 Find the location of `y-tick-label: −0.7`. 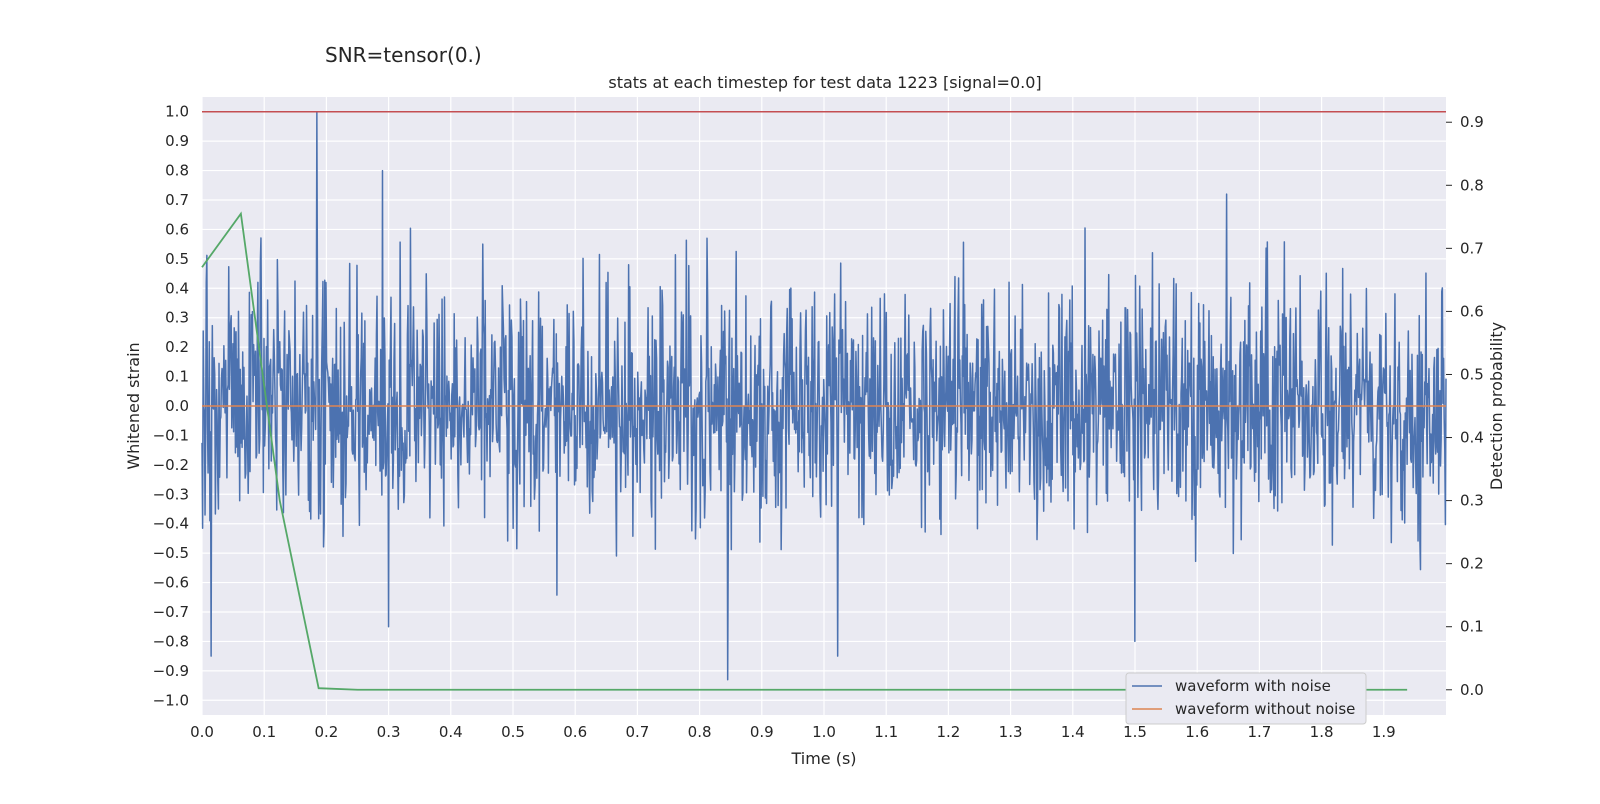

y-tick-label: −0.7 is located at coordinates (171, 612).